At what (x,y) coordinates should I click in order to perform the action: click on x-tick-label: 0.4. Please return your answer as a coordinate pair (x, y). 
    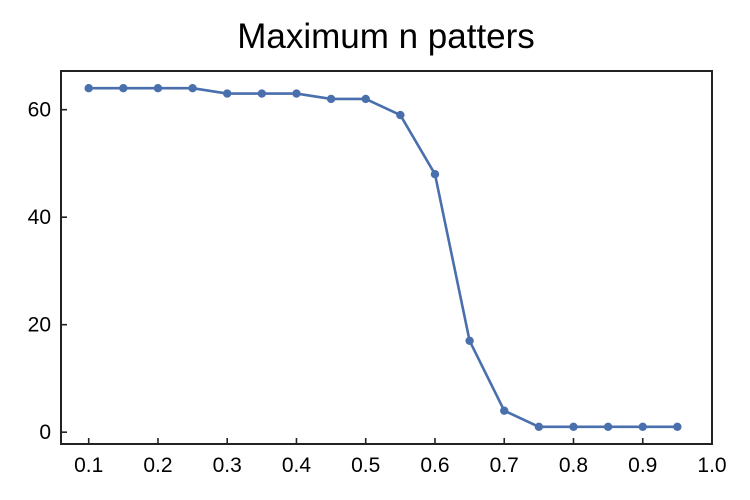
    Looking at the image, I should click on (297, 465).